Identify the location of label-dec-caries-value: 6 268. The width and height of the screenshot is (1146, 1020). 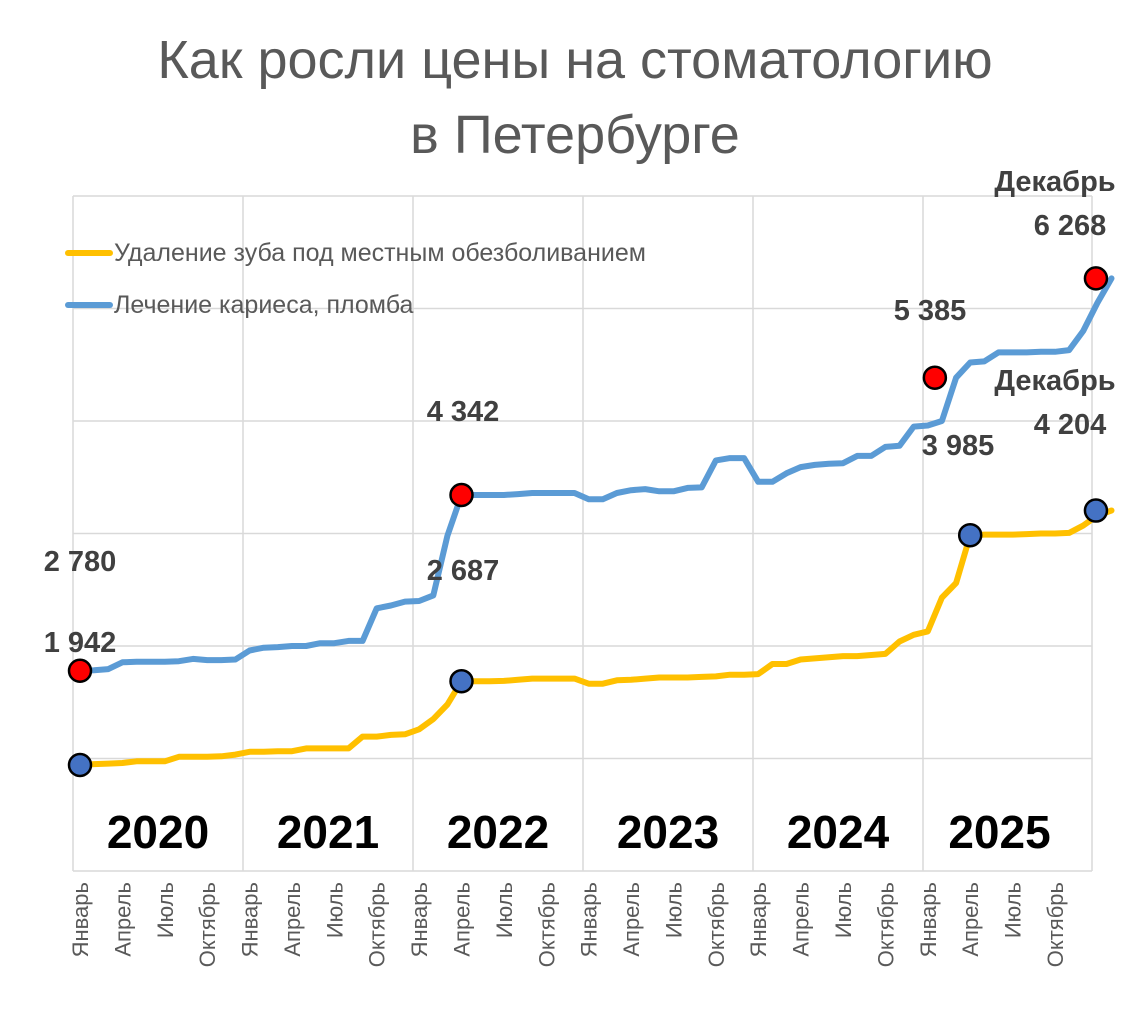
(1070, 226).